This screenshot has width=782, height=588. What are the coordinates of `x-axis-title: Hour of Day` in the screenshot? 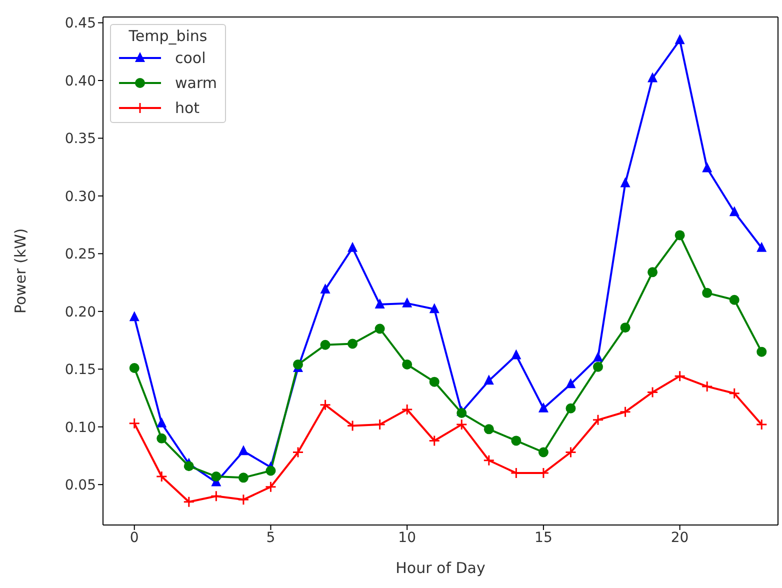 It's located at (441, 568).